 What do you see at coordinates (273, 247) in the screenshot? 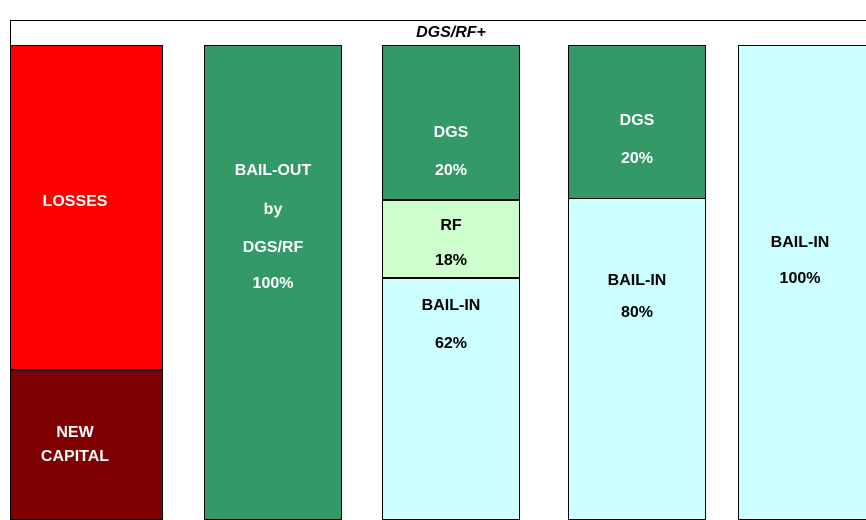
I see `segment-label: DGS/RF` at bounding box center [273, 247].